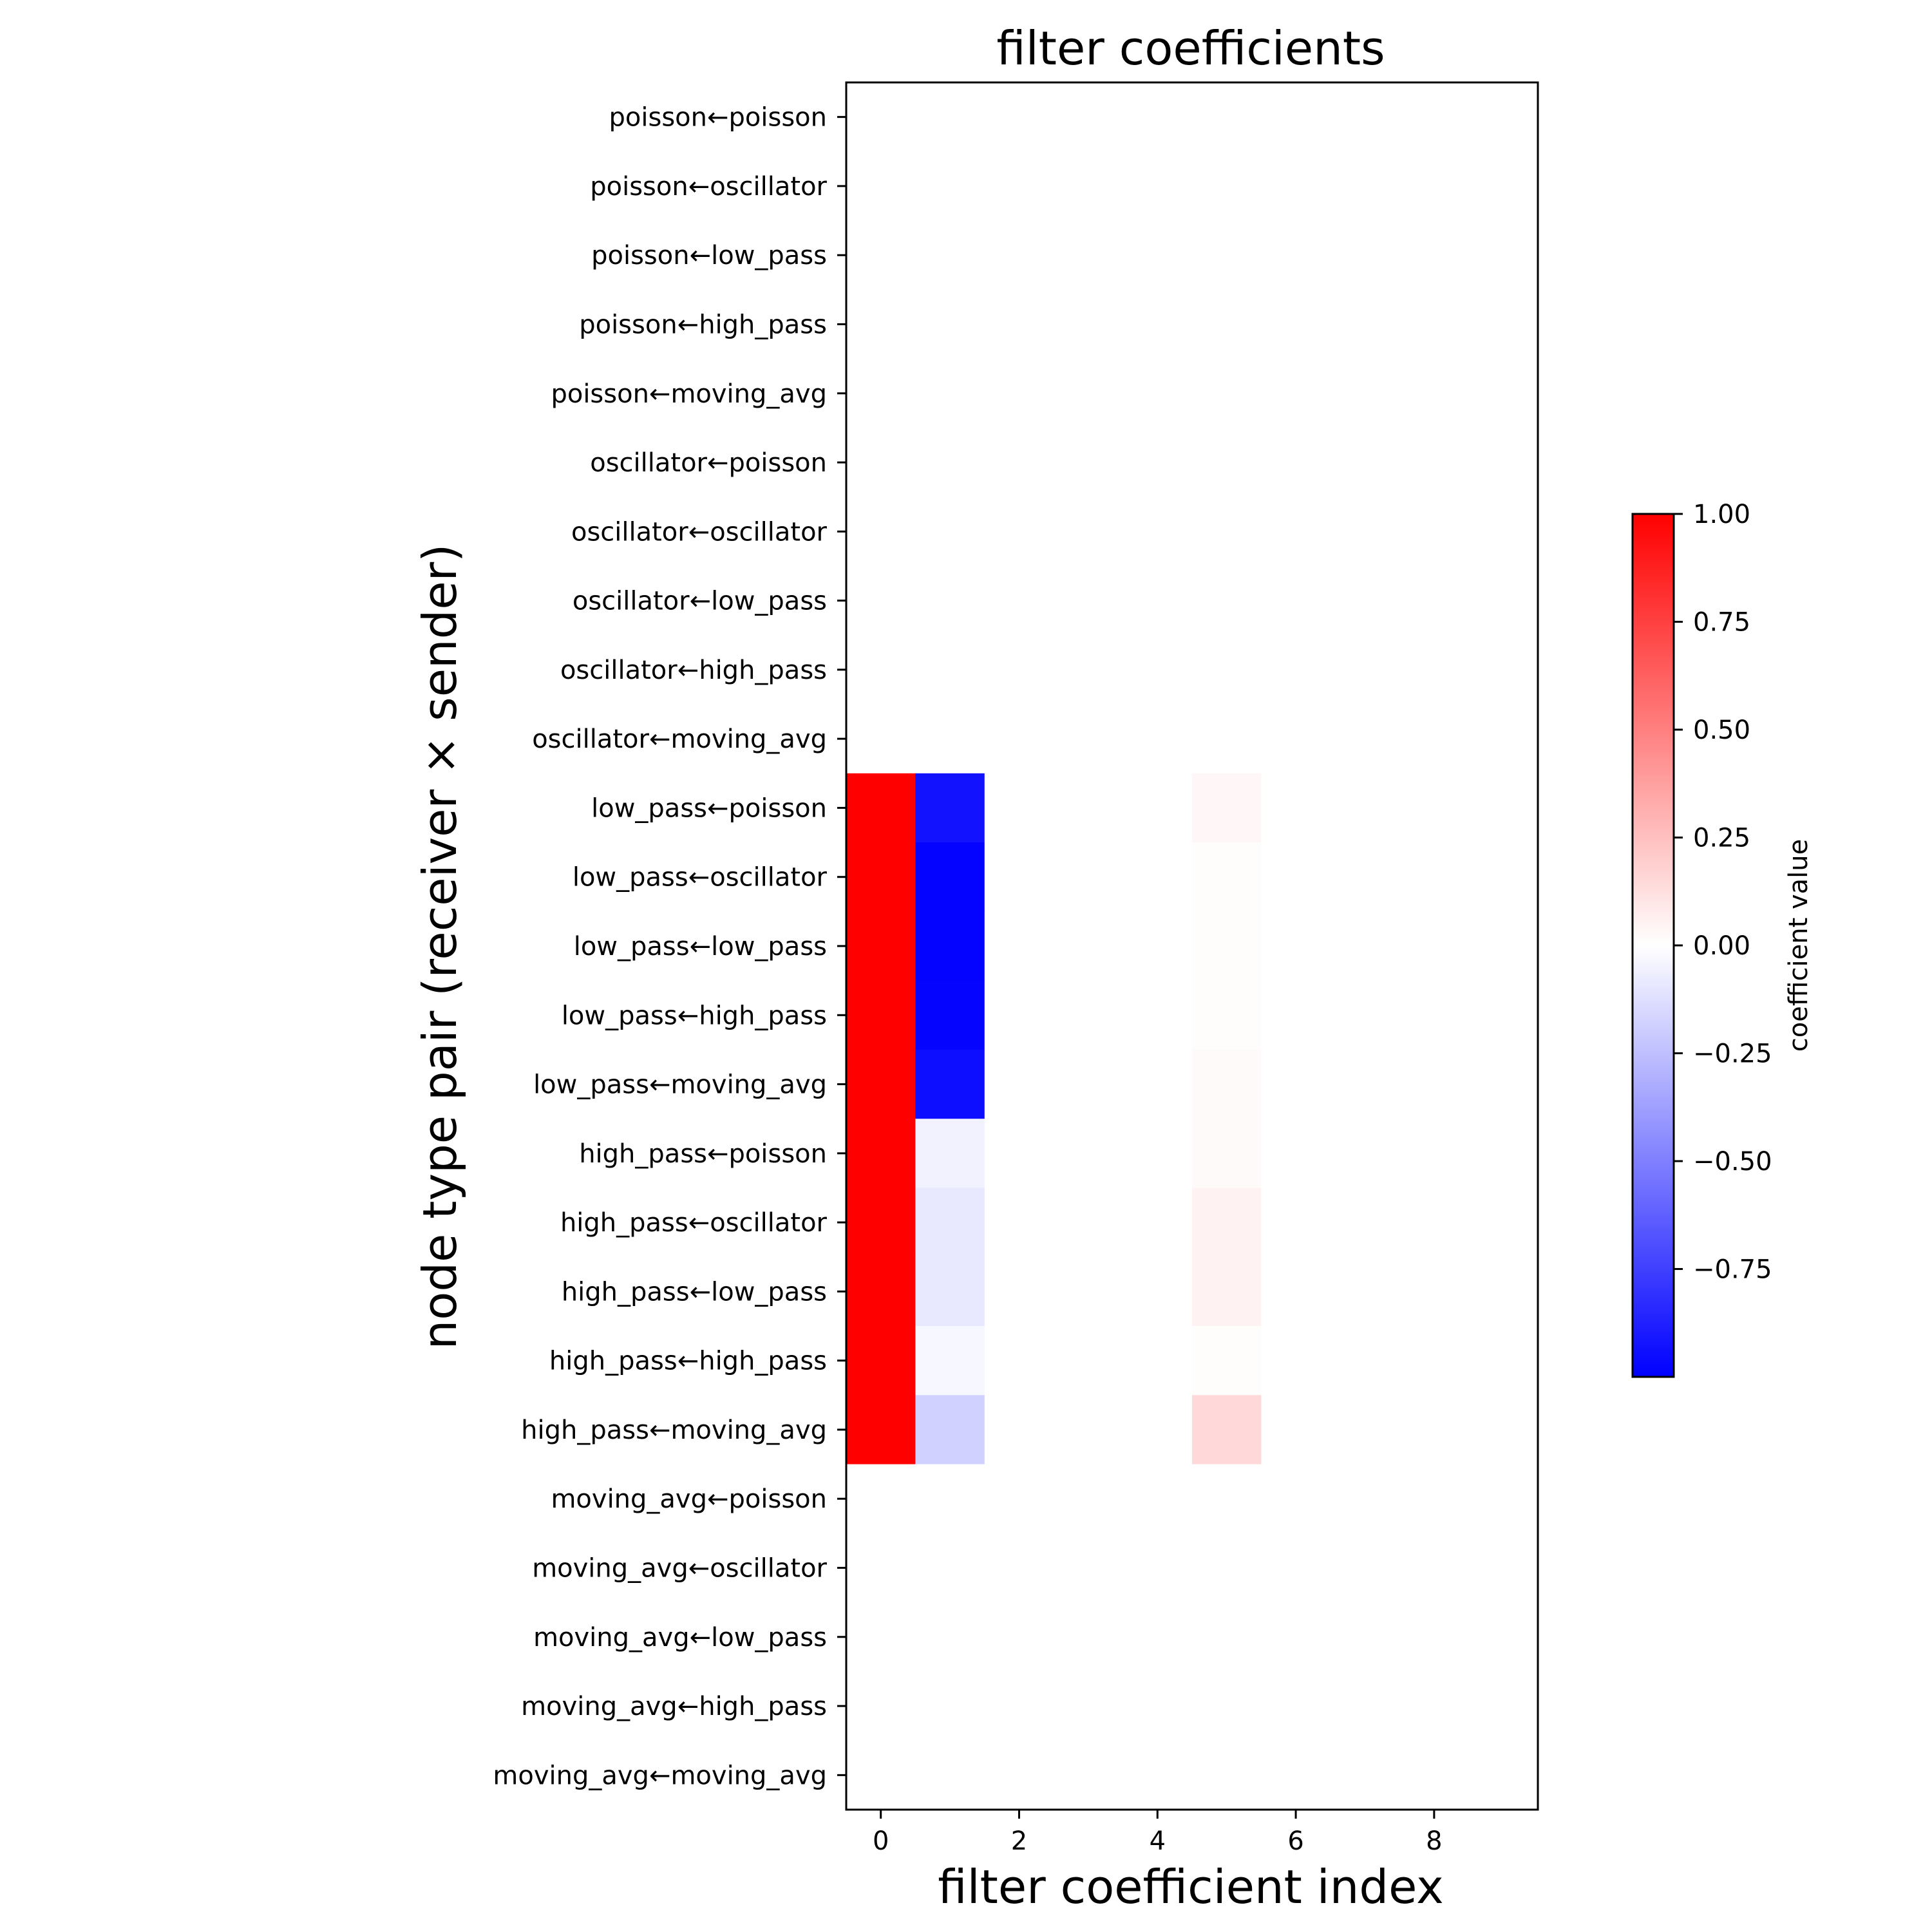  I want to click on y-axis-title: node type pair (receiver × sender), so click(440, 947).